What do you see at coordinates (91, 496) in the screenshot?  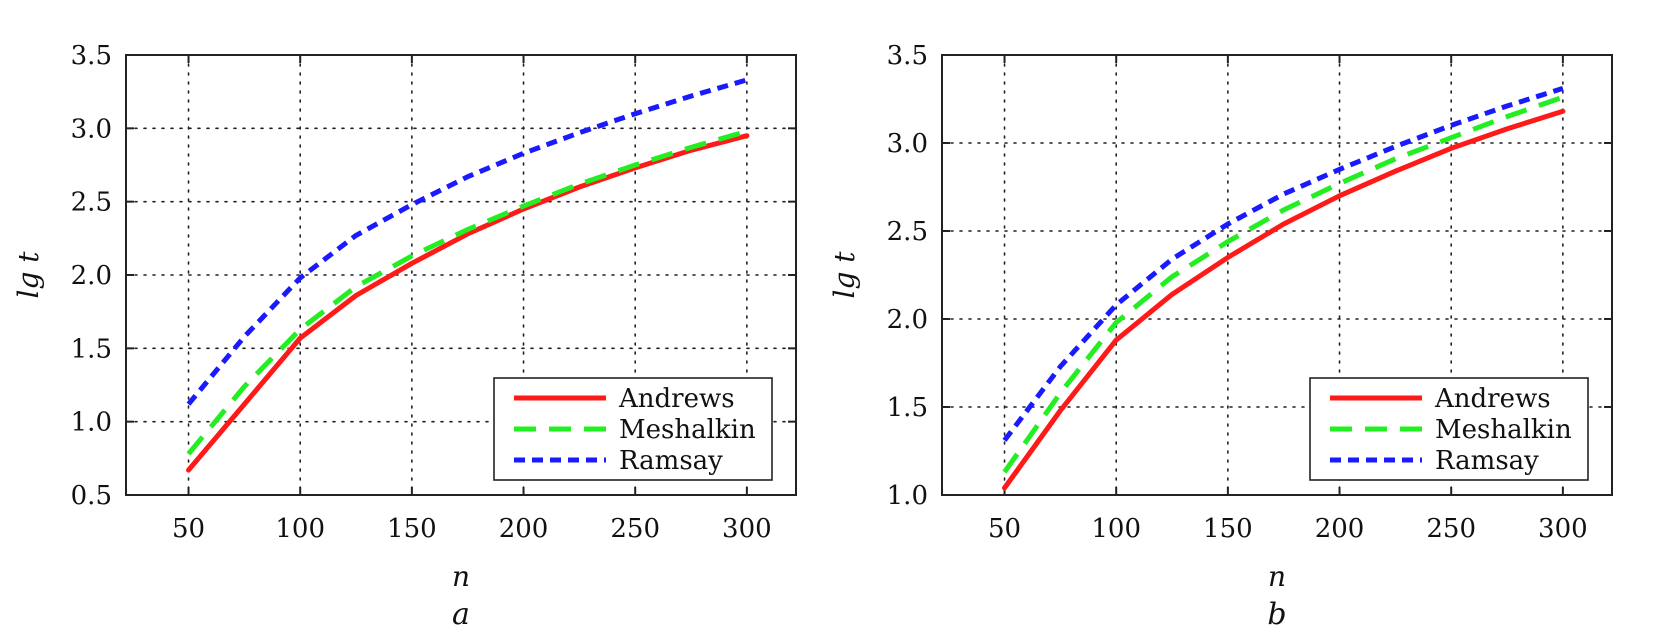 I see `y-tick-label: 0.5` at bounding box center [91, 496].